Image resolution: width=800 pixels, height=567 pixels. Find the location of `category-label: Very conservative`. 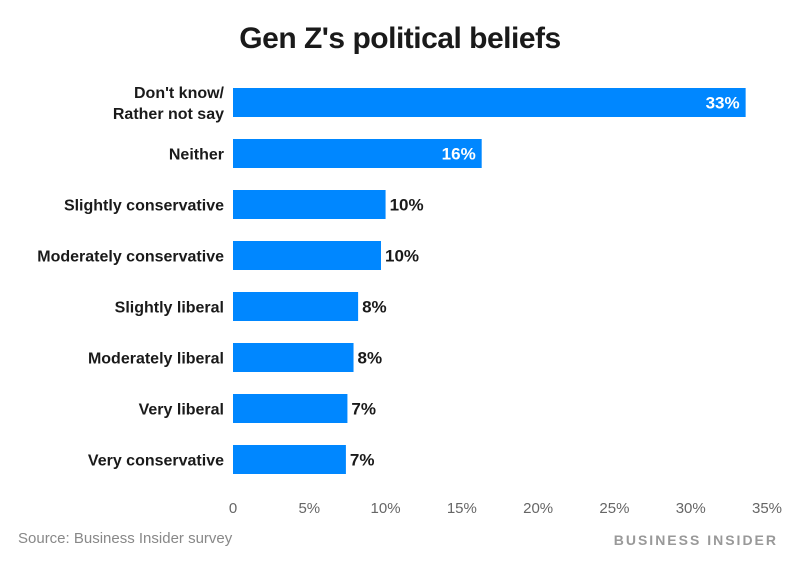

category-label: Very conservative is located at coordinates (156, 461).